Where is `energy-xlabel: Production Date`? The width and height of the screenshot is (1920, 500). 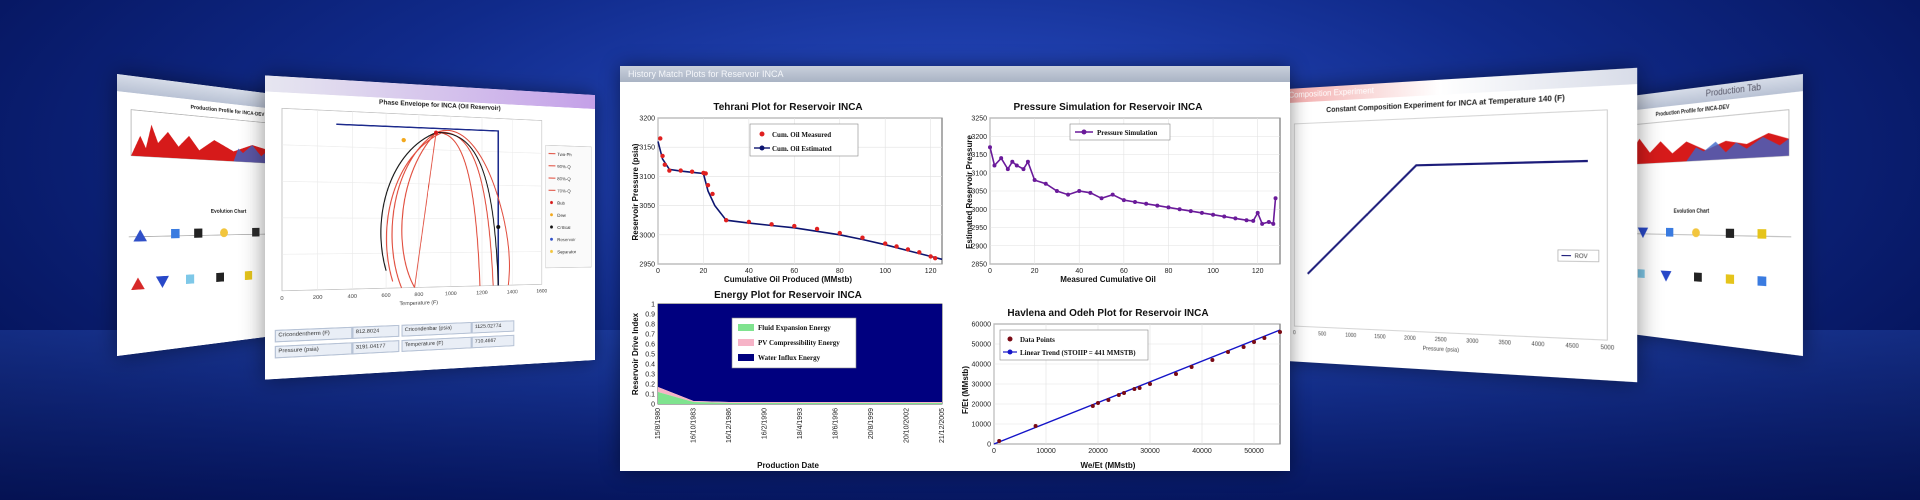 energy-xlabel: Production Date is located at coordinates (788, 465).